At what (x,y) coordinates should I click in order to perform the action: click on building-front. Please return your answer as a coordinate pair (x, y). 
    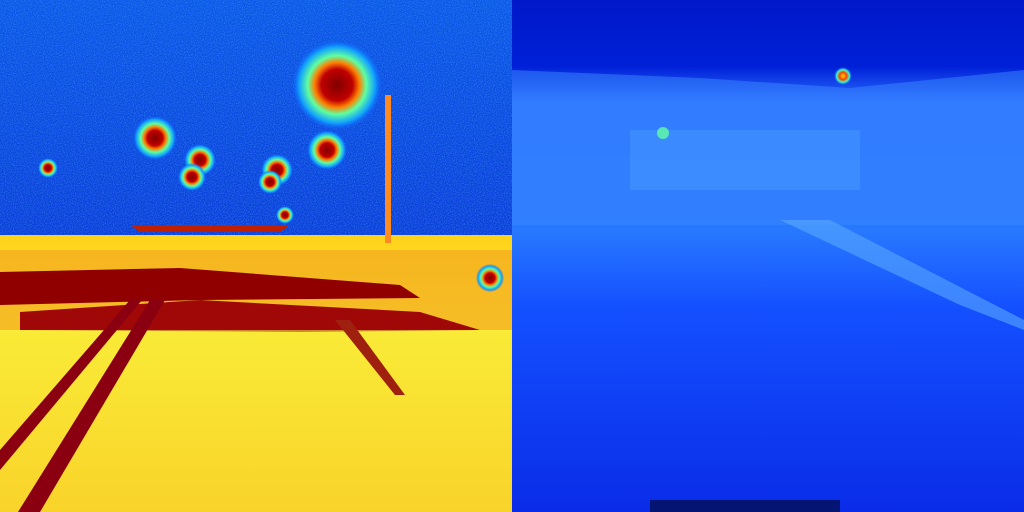
    Looking at the image, I should click on (745, 160).